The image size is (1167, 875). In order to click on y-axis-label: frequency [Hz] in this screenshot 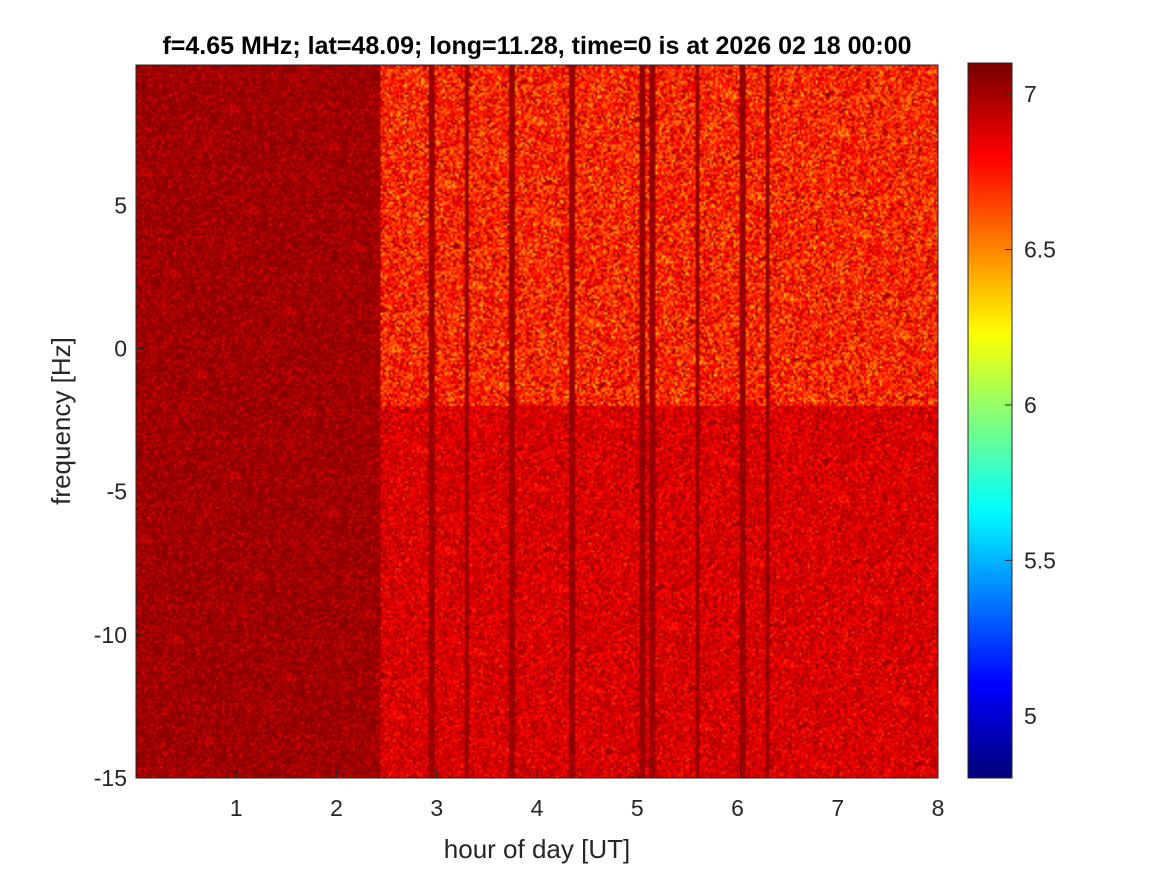, I will do `click(61, 421)`.